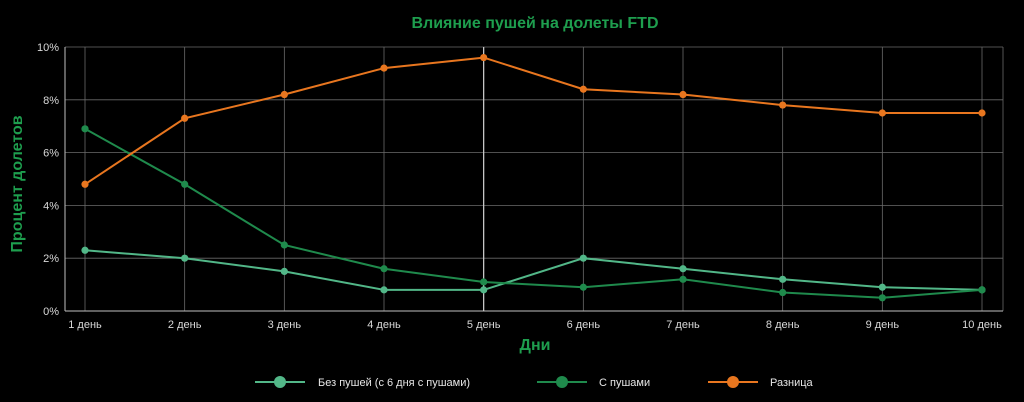 This screenshot has height=402, width=1024. What do you see at coordinates (48, 180) in the screenshot?
I see `y-axis-ticks: 0% 2% 4% 6% 8% 10%` at bounding box center [48, 180].